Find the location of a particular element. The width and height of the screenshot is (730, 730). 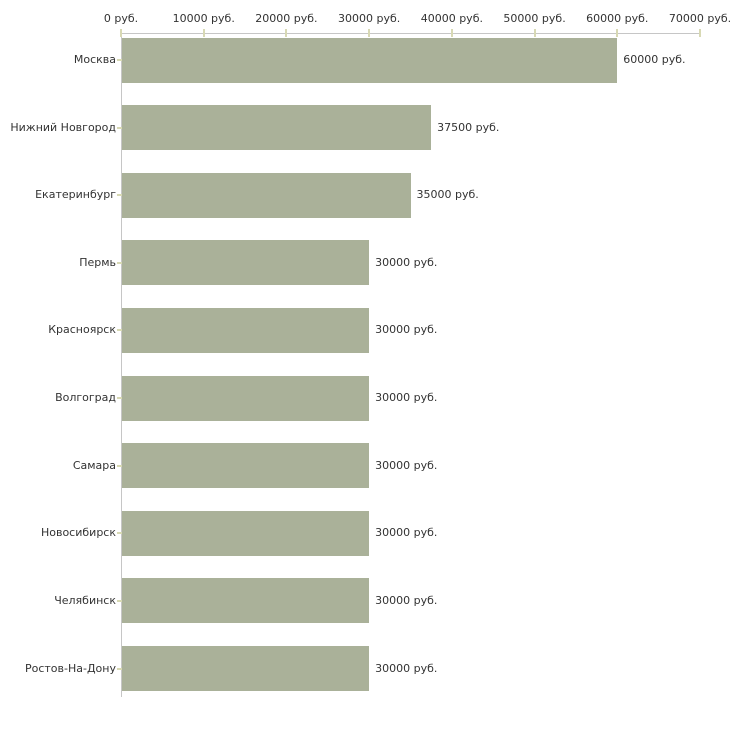

bar-value-label: 60000 руб. is located at coordinates (654, 59).